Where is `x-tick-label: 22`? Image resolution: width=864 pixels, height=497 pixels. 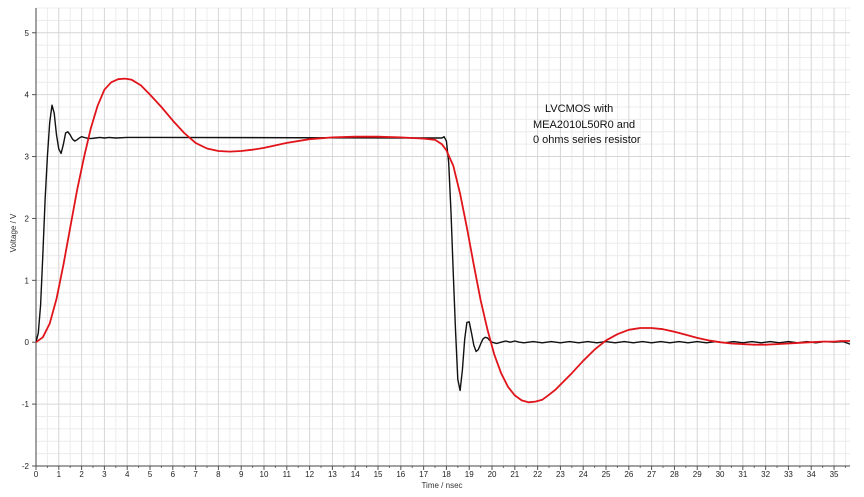
x-tick-label: 22 is located at coordinates (537, 474).